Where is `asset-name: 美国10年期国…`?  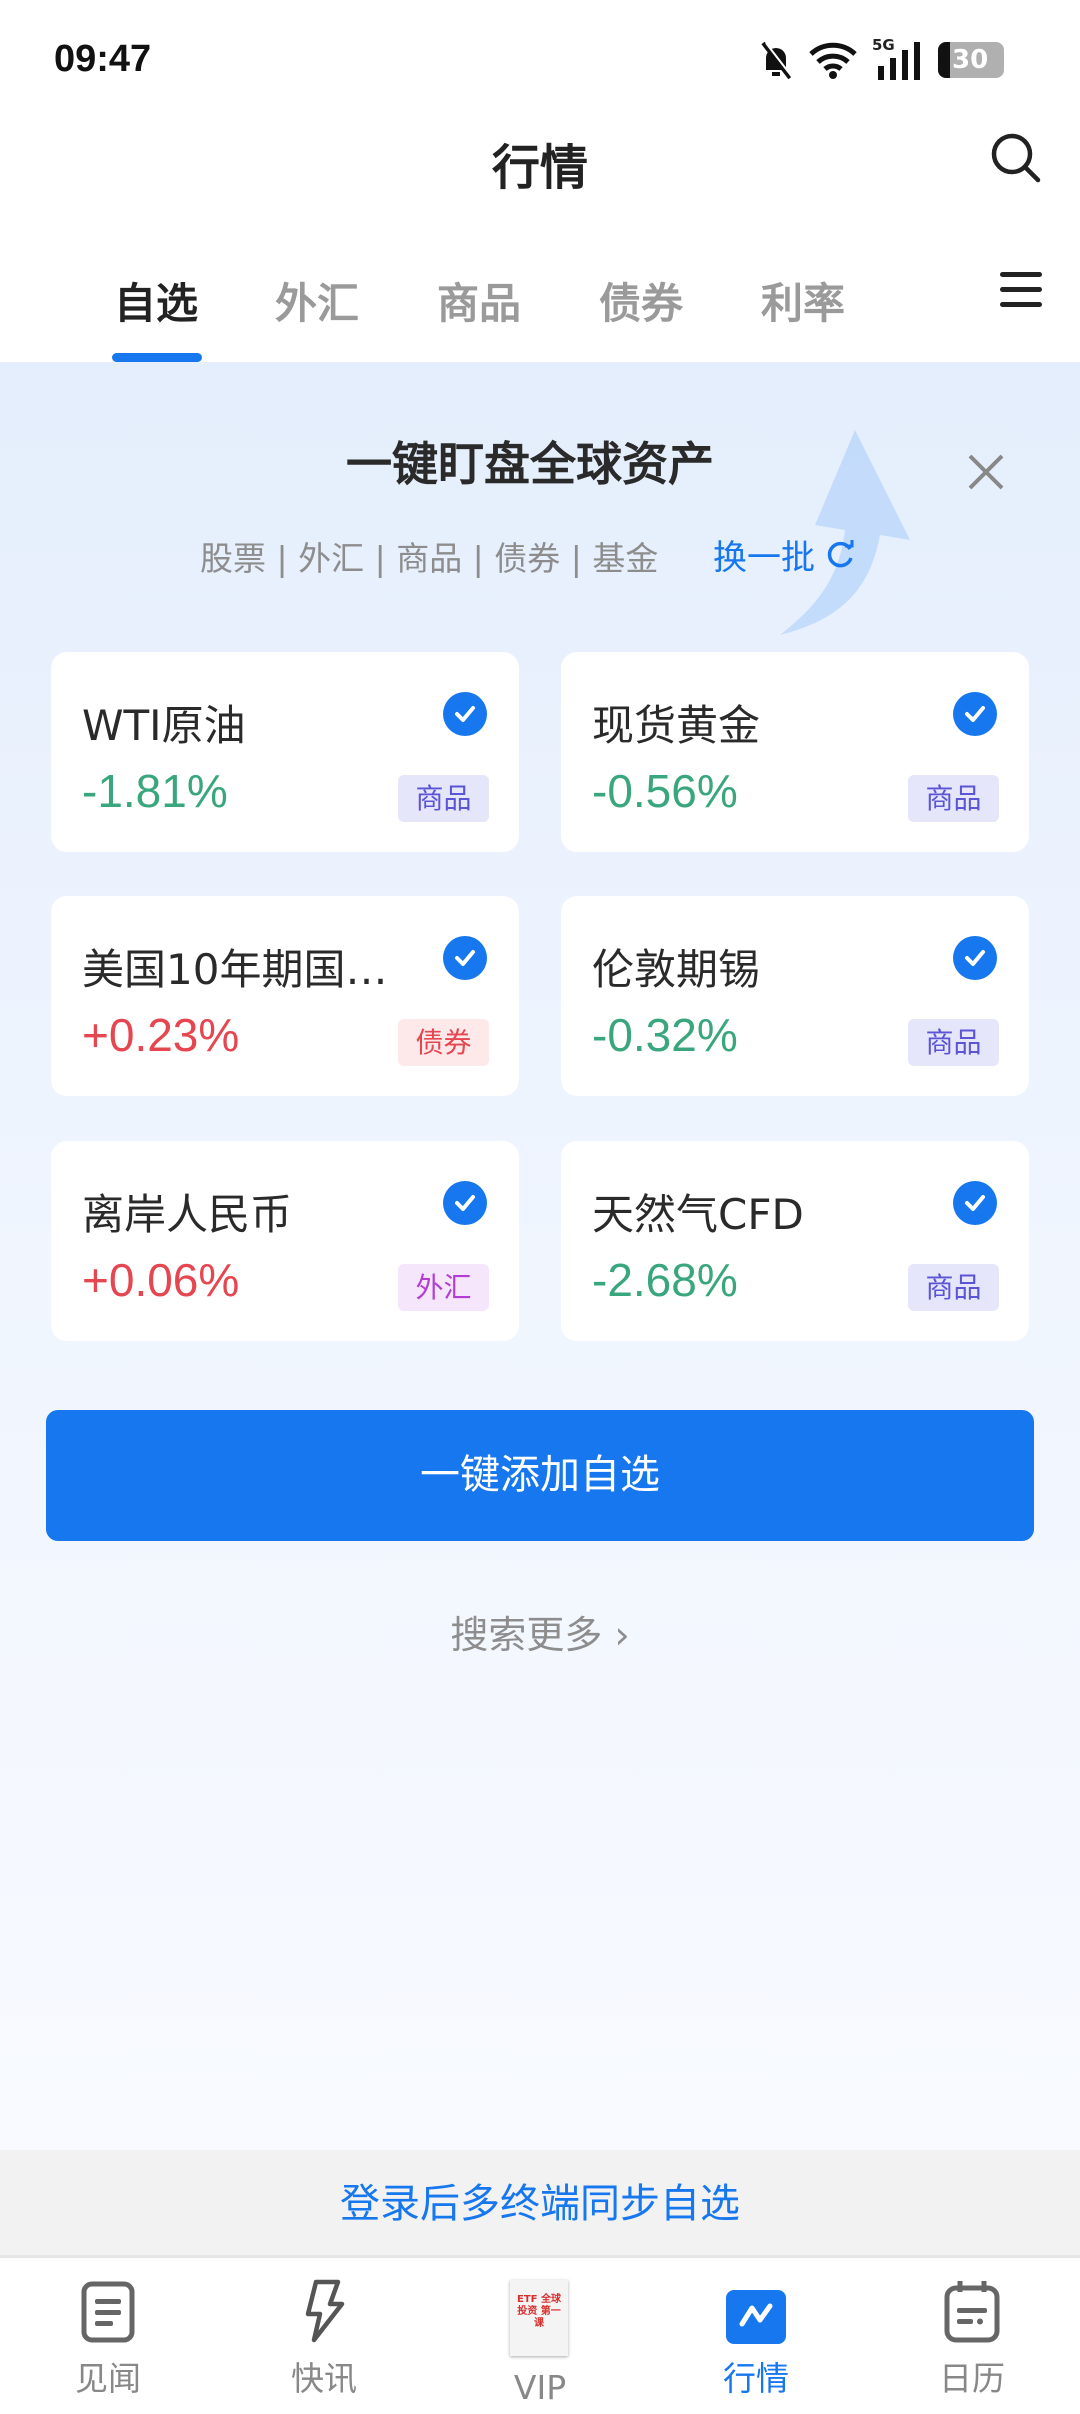
asset-name: 美国10年期国… is located at coordinates (235, 969).